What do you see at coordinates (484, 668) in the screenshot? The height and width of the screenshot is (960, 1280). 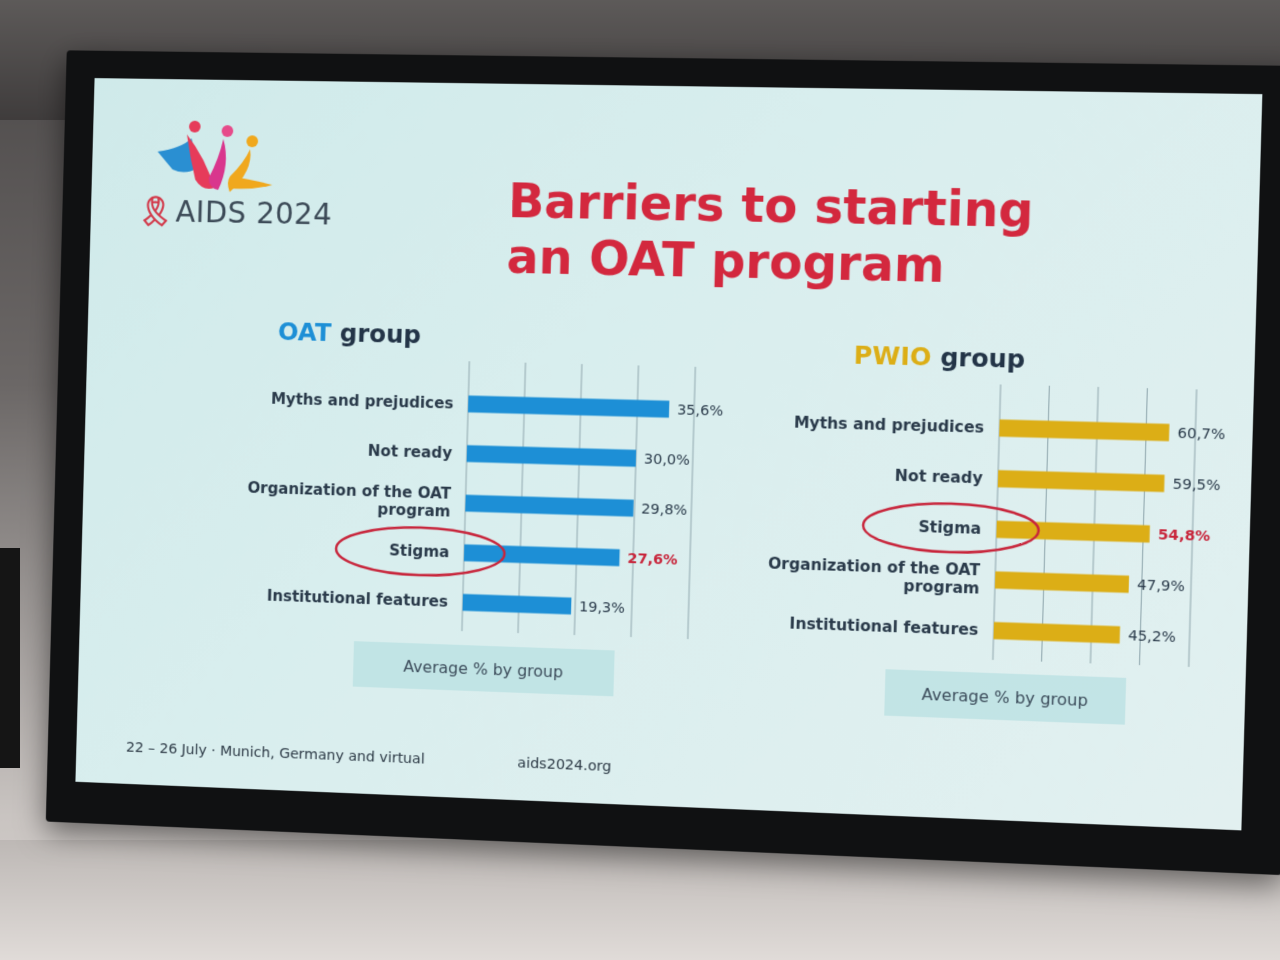 I see `oat-average-note: Average % by group` at bounding box center [484, 668].